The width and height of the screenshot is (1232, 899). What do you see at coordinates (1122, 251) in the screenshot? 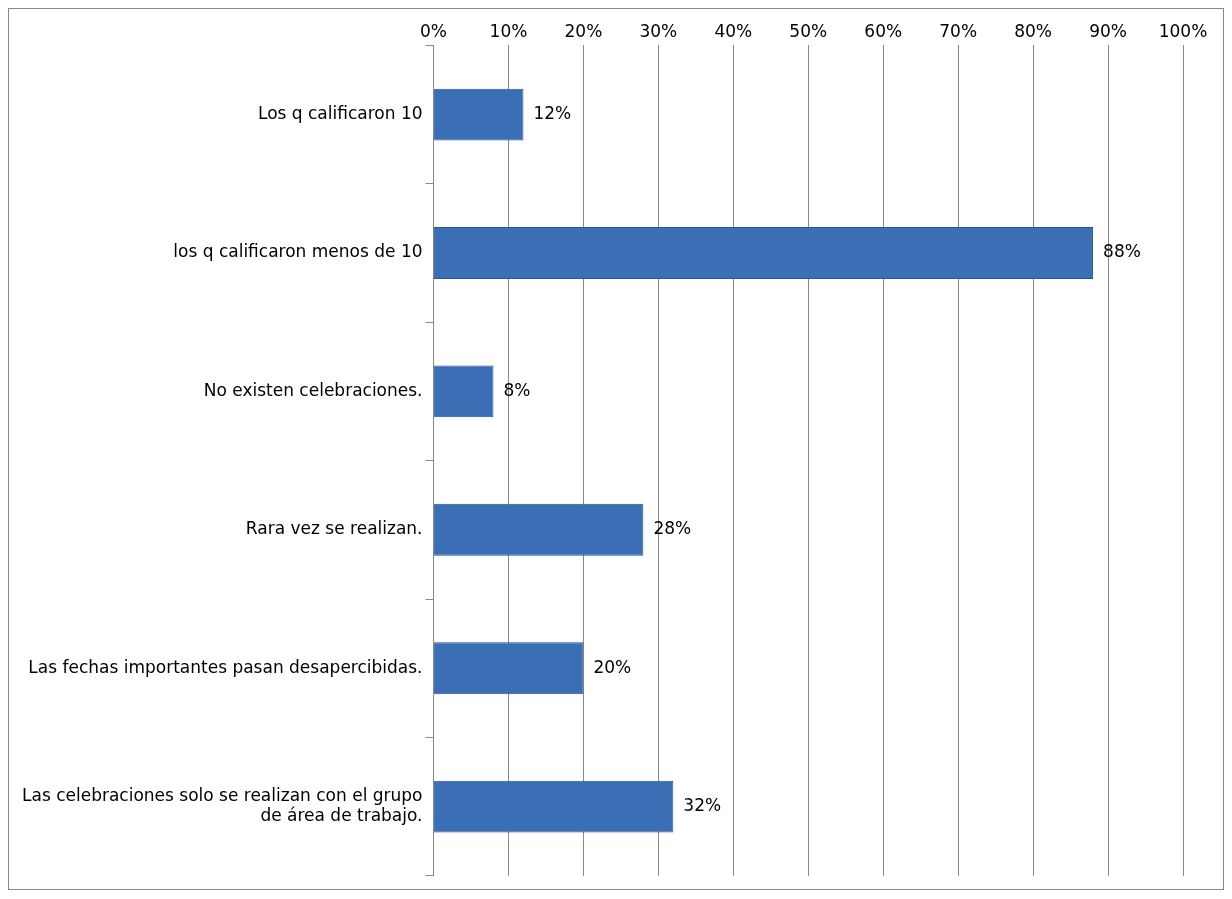
I see `data-label: 88%` at bounding box center [1122, 251].